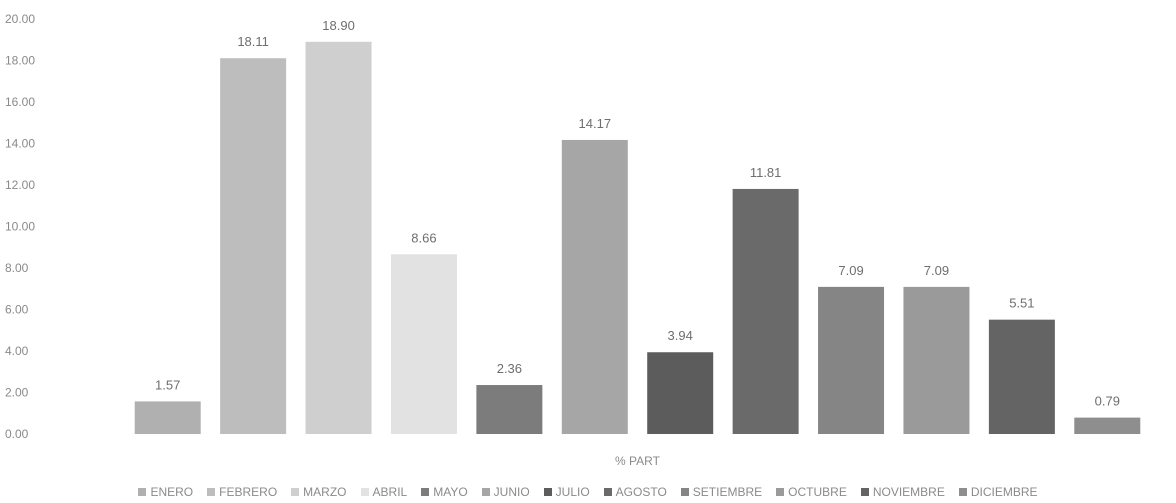 The height and width of the screenshot is (503, 1176). Describe the element at coordinates (572, 492) in the screenshot. I see `legend-label: JULIO` at that location.